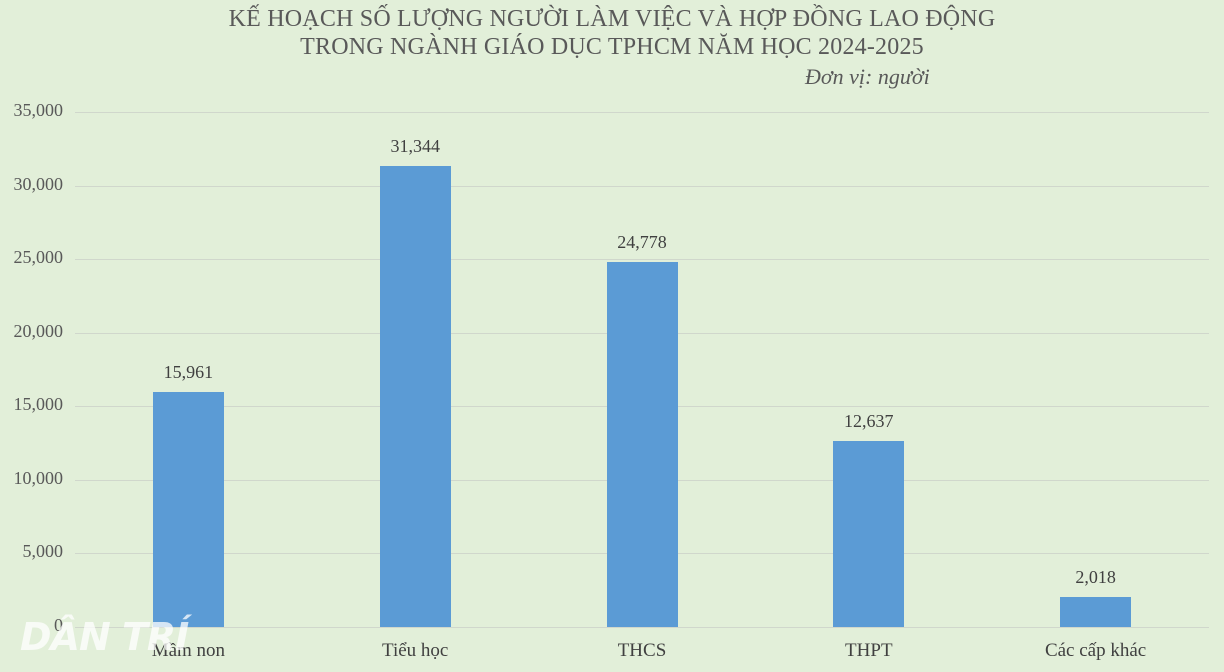 This screenshot has width=1224, height=672. What do you see at coordinates (38, 404) in the screenshot?
I see `y-tick-label: 15,000` at bounding box center [38, 404].